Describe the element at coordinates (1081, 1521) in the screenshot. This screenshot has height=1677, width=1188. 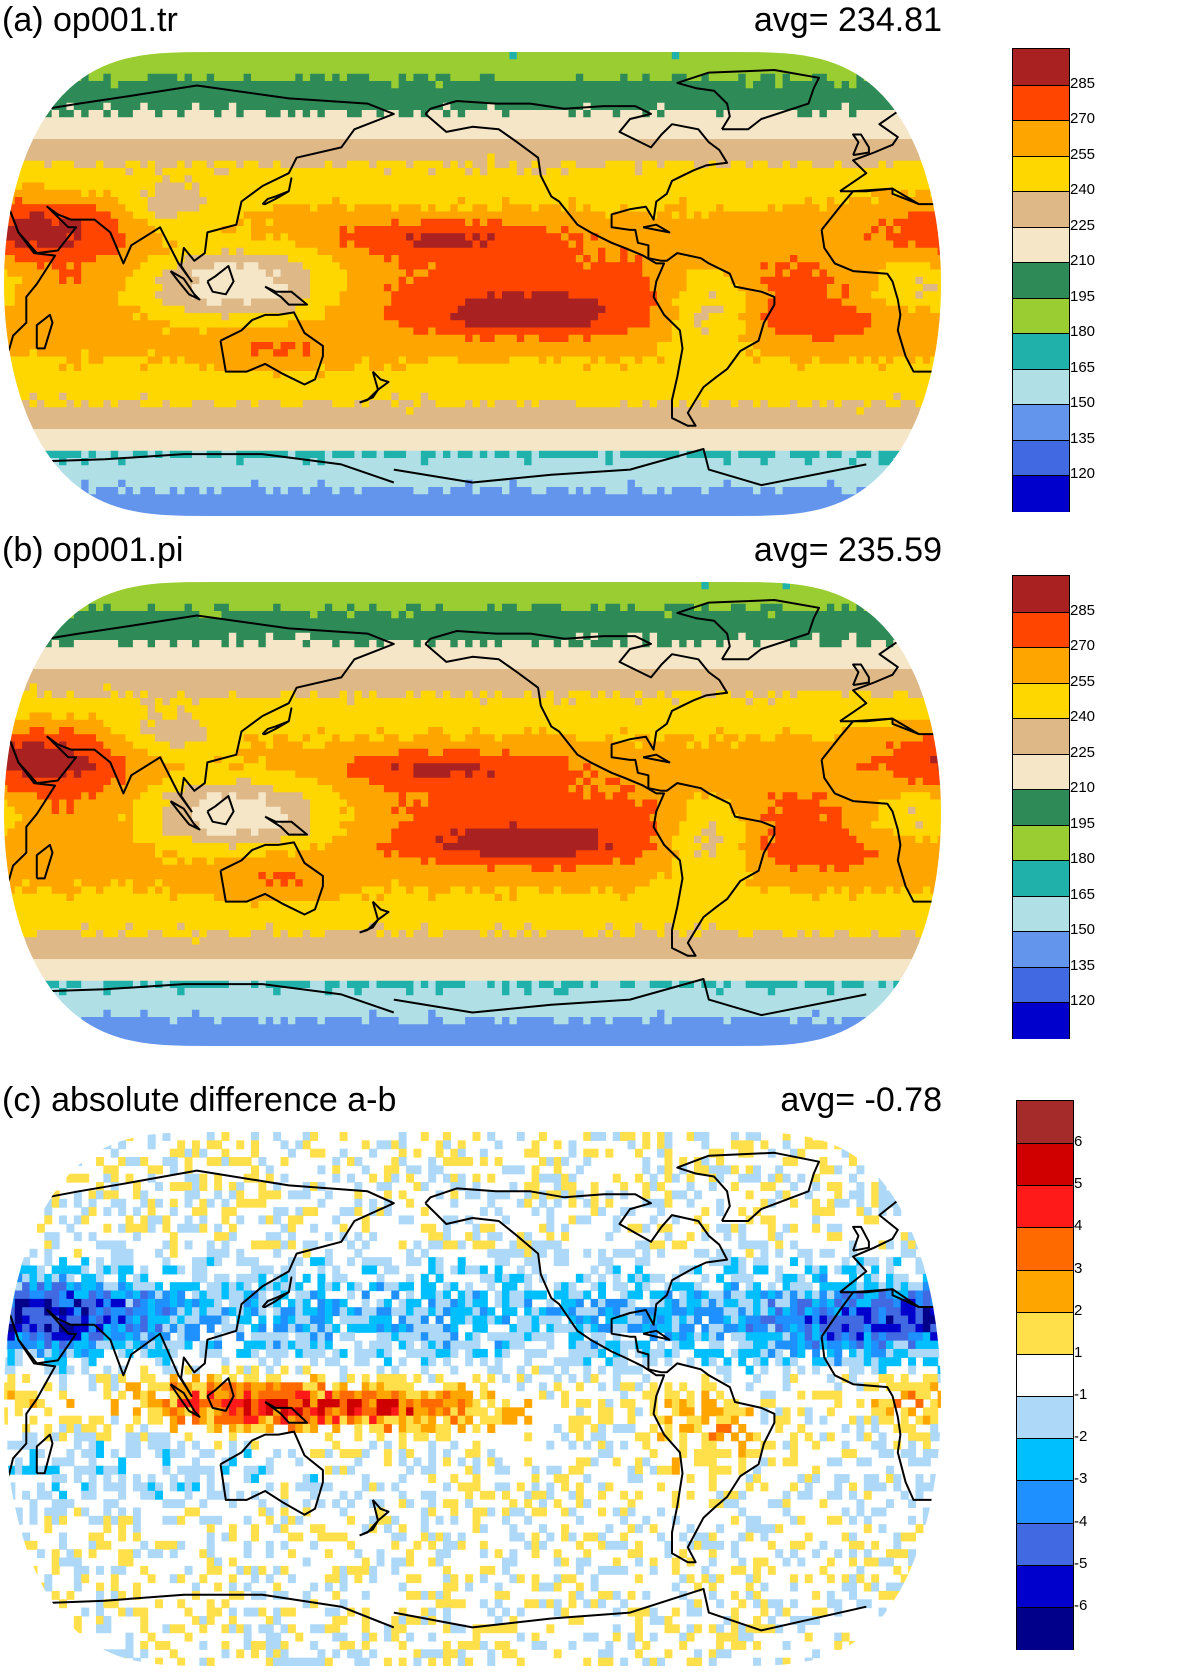
I see `colorbar-label: -4` at that location.